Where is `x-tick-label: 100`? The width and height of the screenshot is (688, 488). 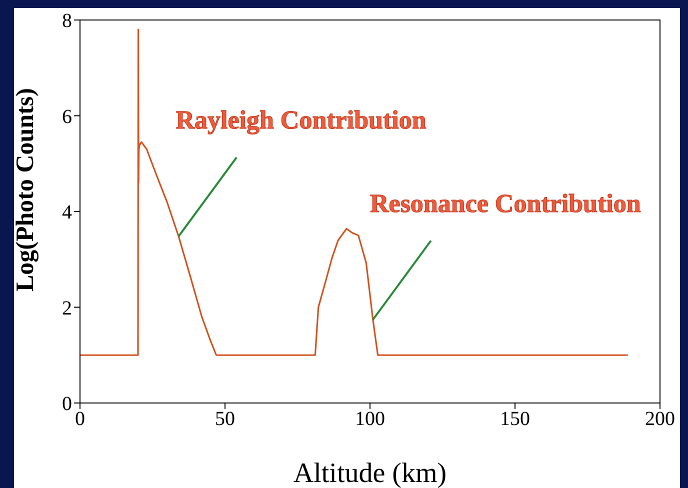
x-tick-label: 100 is located at coordinates (370, 419).